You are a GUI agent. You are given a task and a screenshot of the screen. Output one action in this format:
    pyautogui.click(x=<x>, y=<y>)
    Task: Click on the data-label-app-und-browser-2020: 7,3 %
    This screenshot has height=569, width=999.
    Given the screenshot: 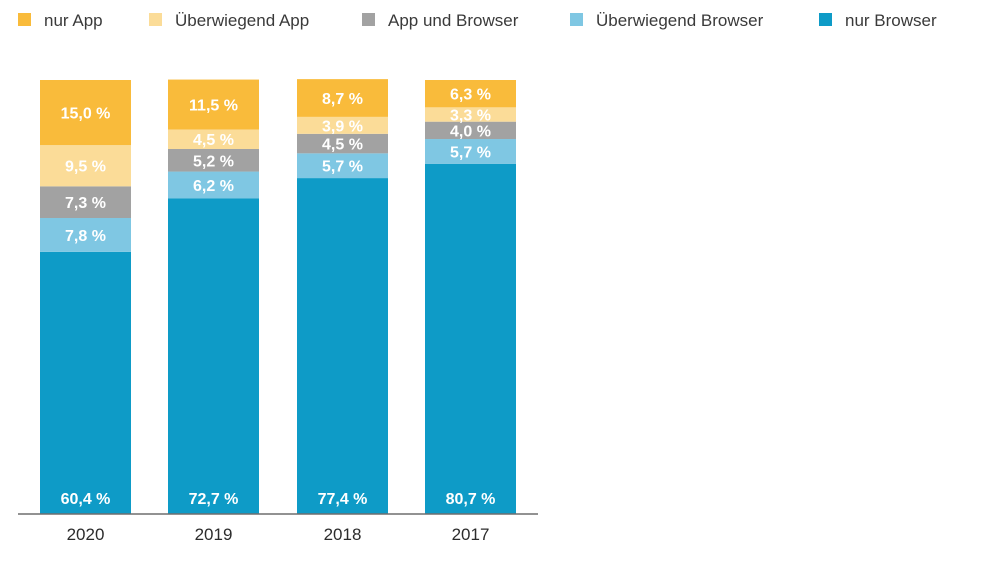 What is the action you would take?
    pyautogui.click(x=85, y=203)
    